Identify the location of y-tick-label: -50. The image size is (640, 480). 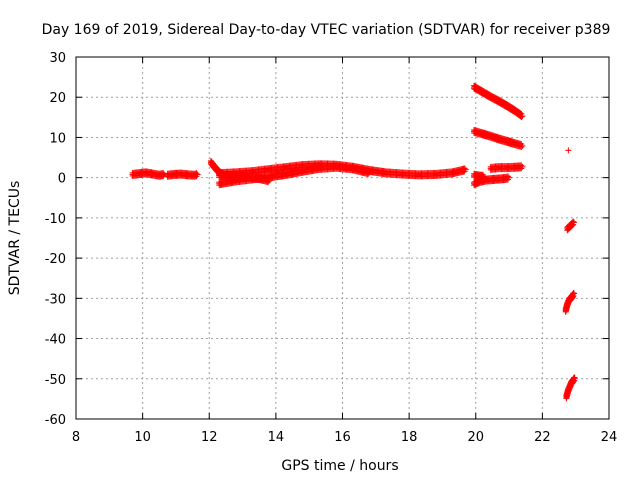
(55, 380).